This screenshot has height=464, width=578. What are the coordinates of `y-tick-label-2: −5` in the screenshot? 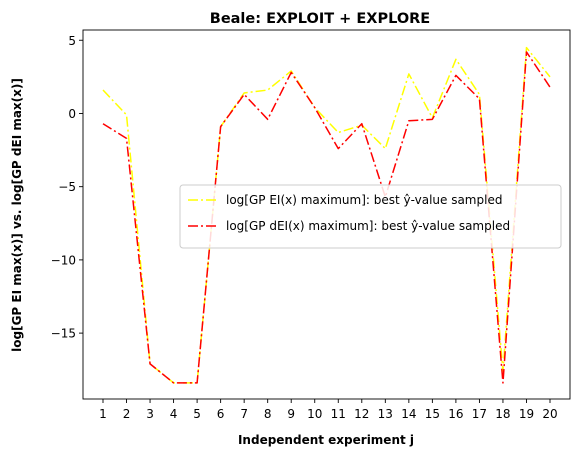 It's located at (67, 187).